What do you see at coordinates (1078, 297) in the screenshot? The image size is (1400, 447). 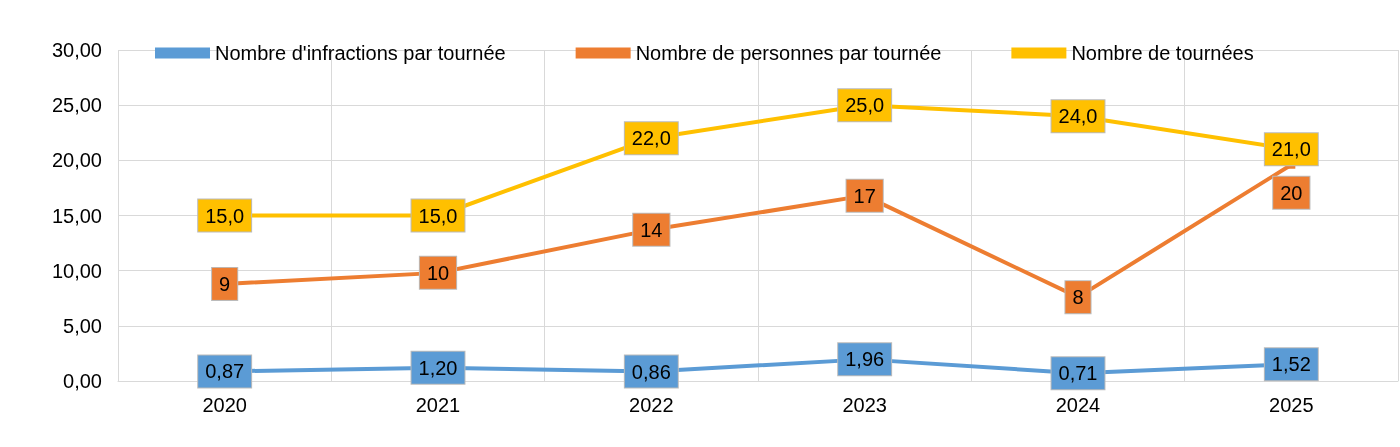 I see `data-label: 8` at bounding box center [1078, 297].